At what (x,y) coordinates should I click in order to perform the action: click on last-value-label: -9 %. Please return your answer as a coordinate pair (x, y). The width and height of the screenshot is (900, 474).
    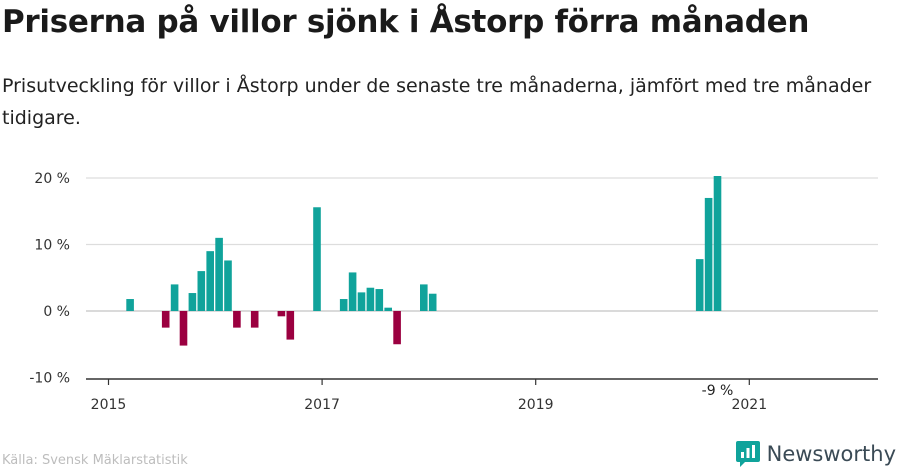
    Looking at the image, I should click on (718, 391).